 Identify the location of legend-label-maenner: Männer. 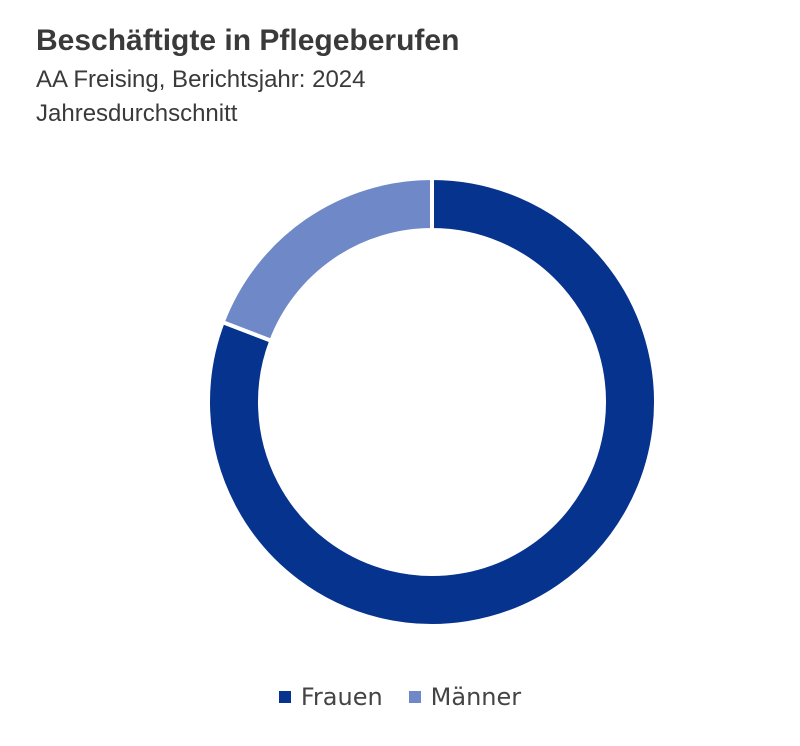
(476, 697).